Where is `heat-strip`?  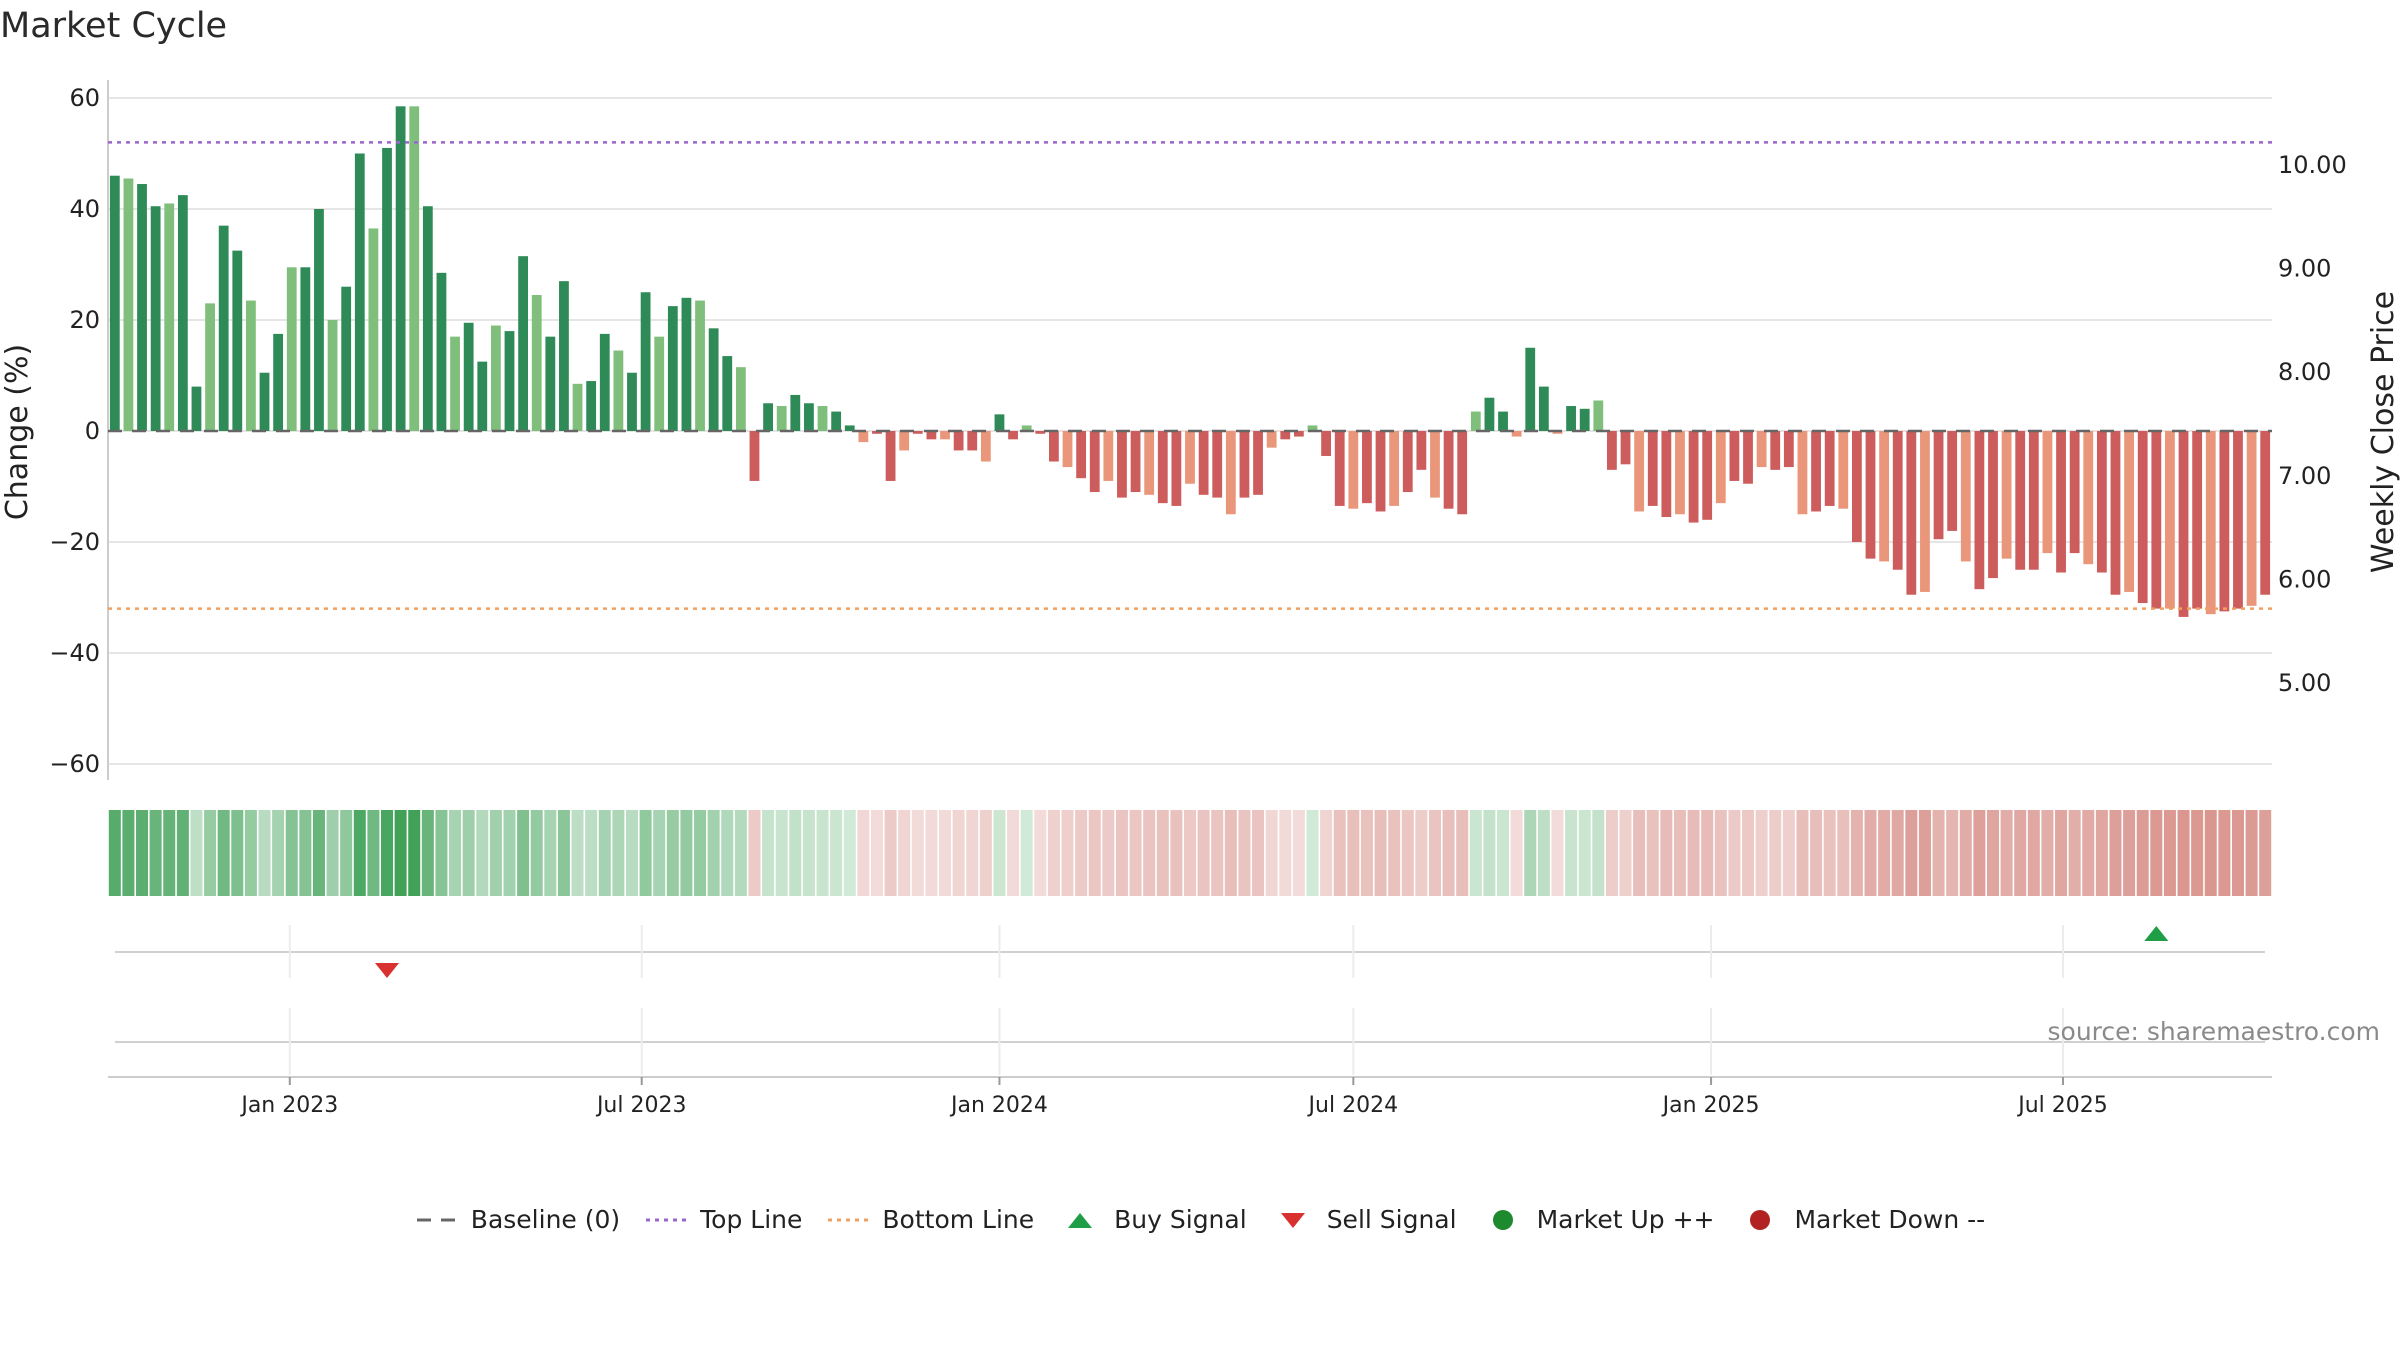 heat-strip is located at coordinates (1190, 853).